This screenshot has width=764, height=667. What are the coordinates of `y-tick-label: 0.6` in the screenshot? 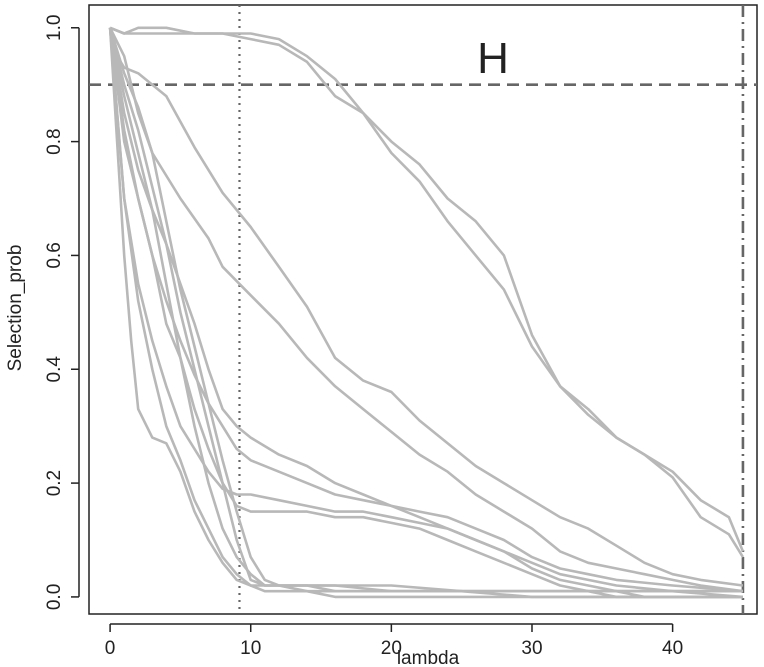 It's located at (54, 255).